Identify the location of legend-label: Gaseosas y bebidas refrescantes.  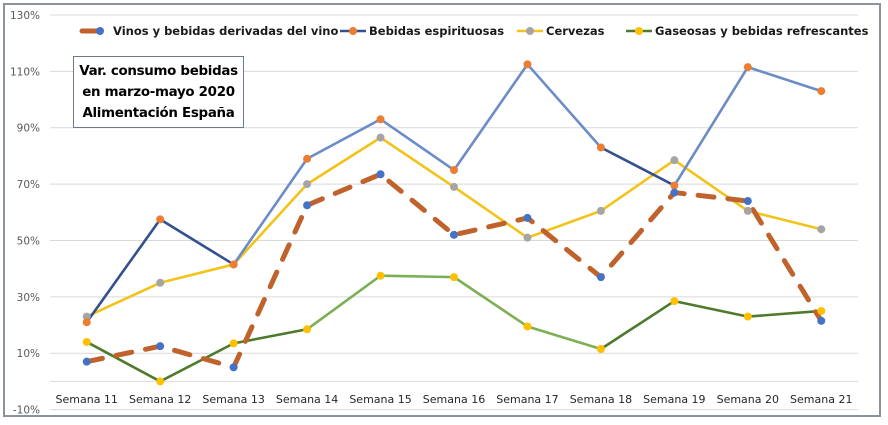
(762, 31).